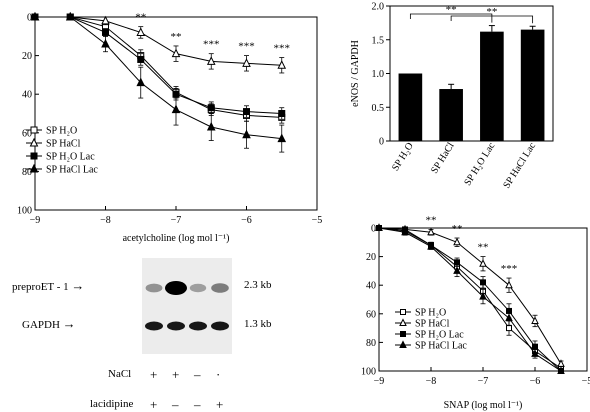  I want to click on y-tick-label: 2.0, so click(378, 7).